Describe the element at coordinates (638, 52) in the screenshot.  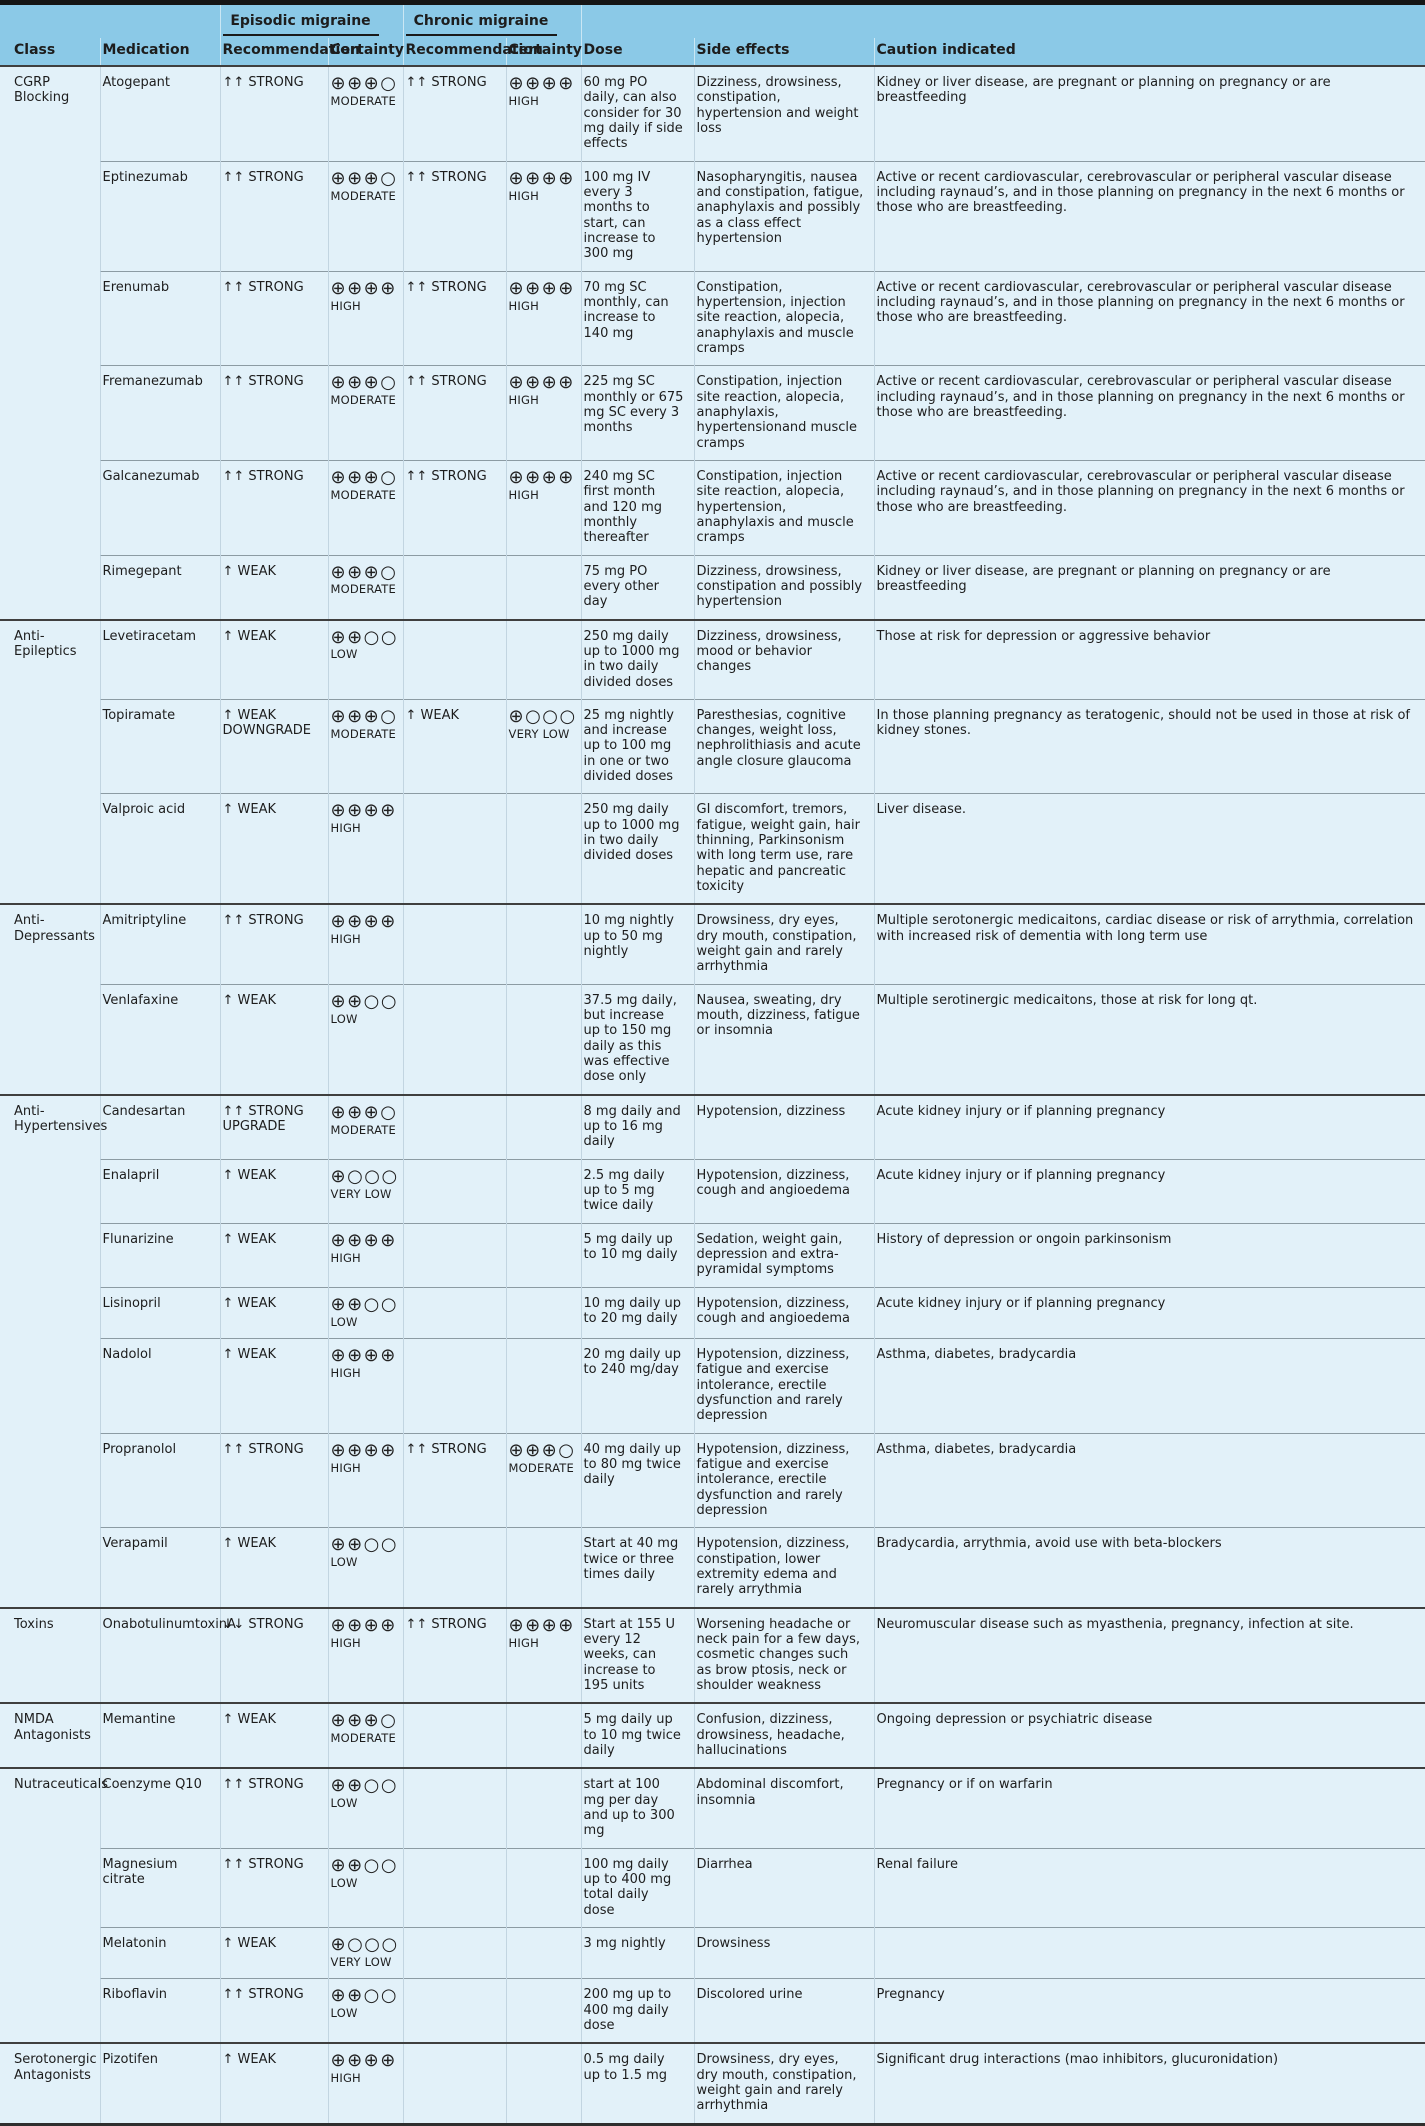
I see `col-header-dose: Dose` at that location.